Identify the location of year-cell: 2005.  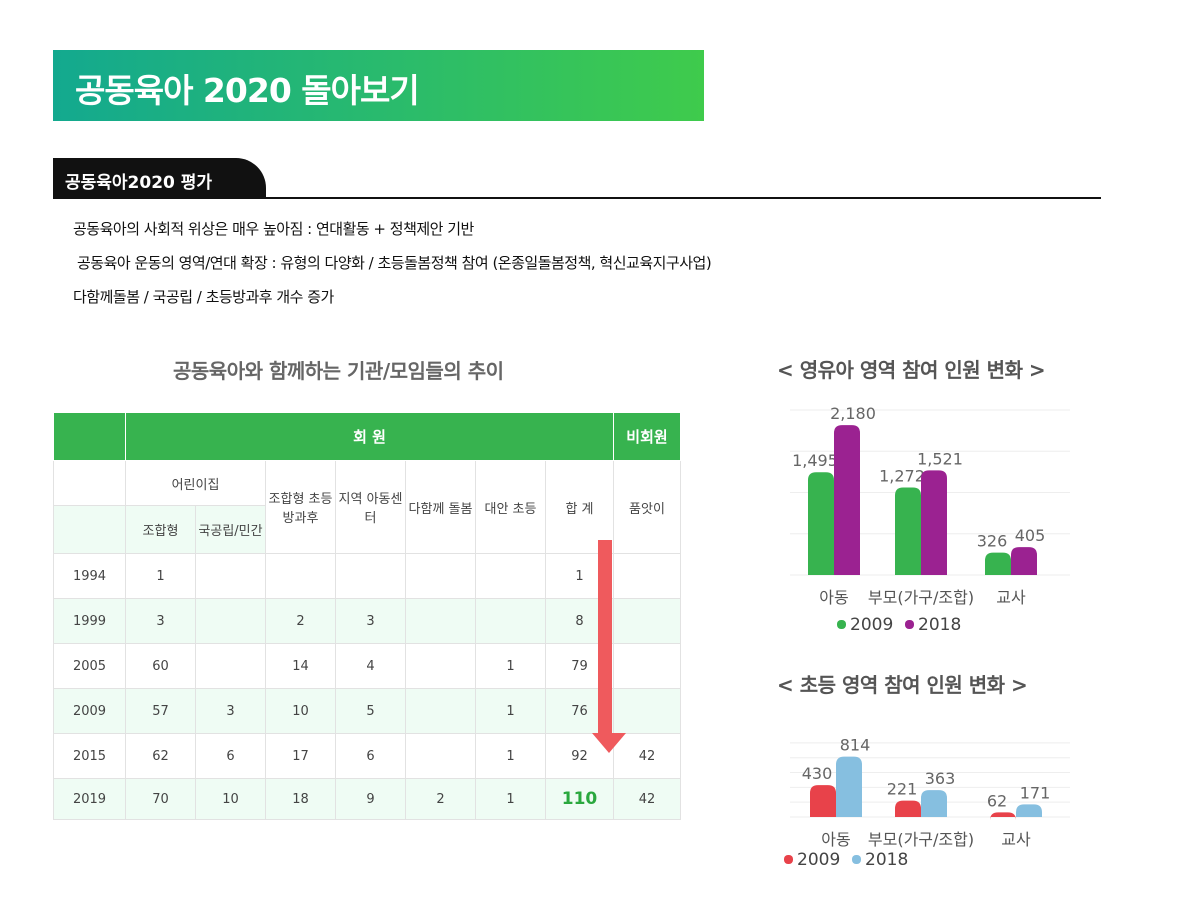
(89, 666).